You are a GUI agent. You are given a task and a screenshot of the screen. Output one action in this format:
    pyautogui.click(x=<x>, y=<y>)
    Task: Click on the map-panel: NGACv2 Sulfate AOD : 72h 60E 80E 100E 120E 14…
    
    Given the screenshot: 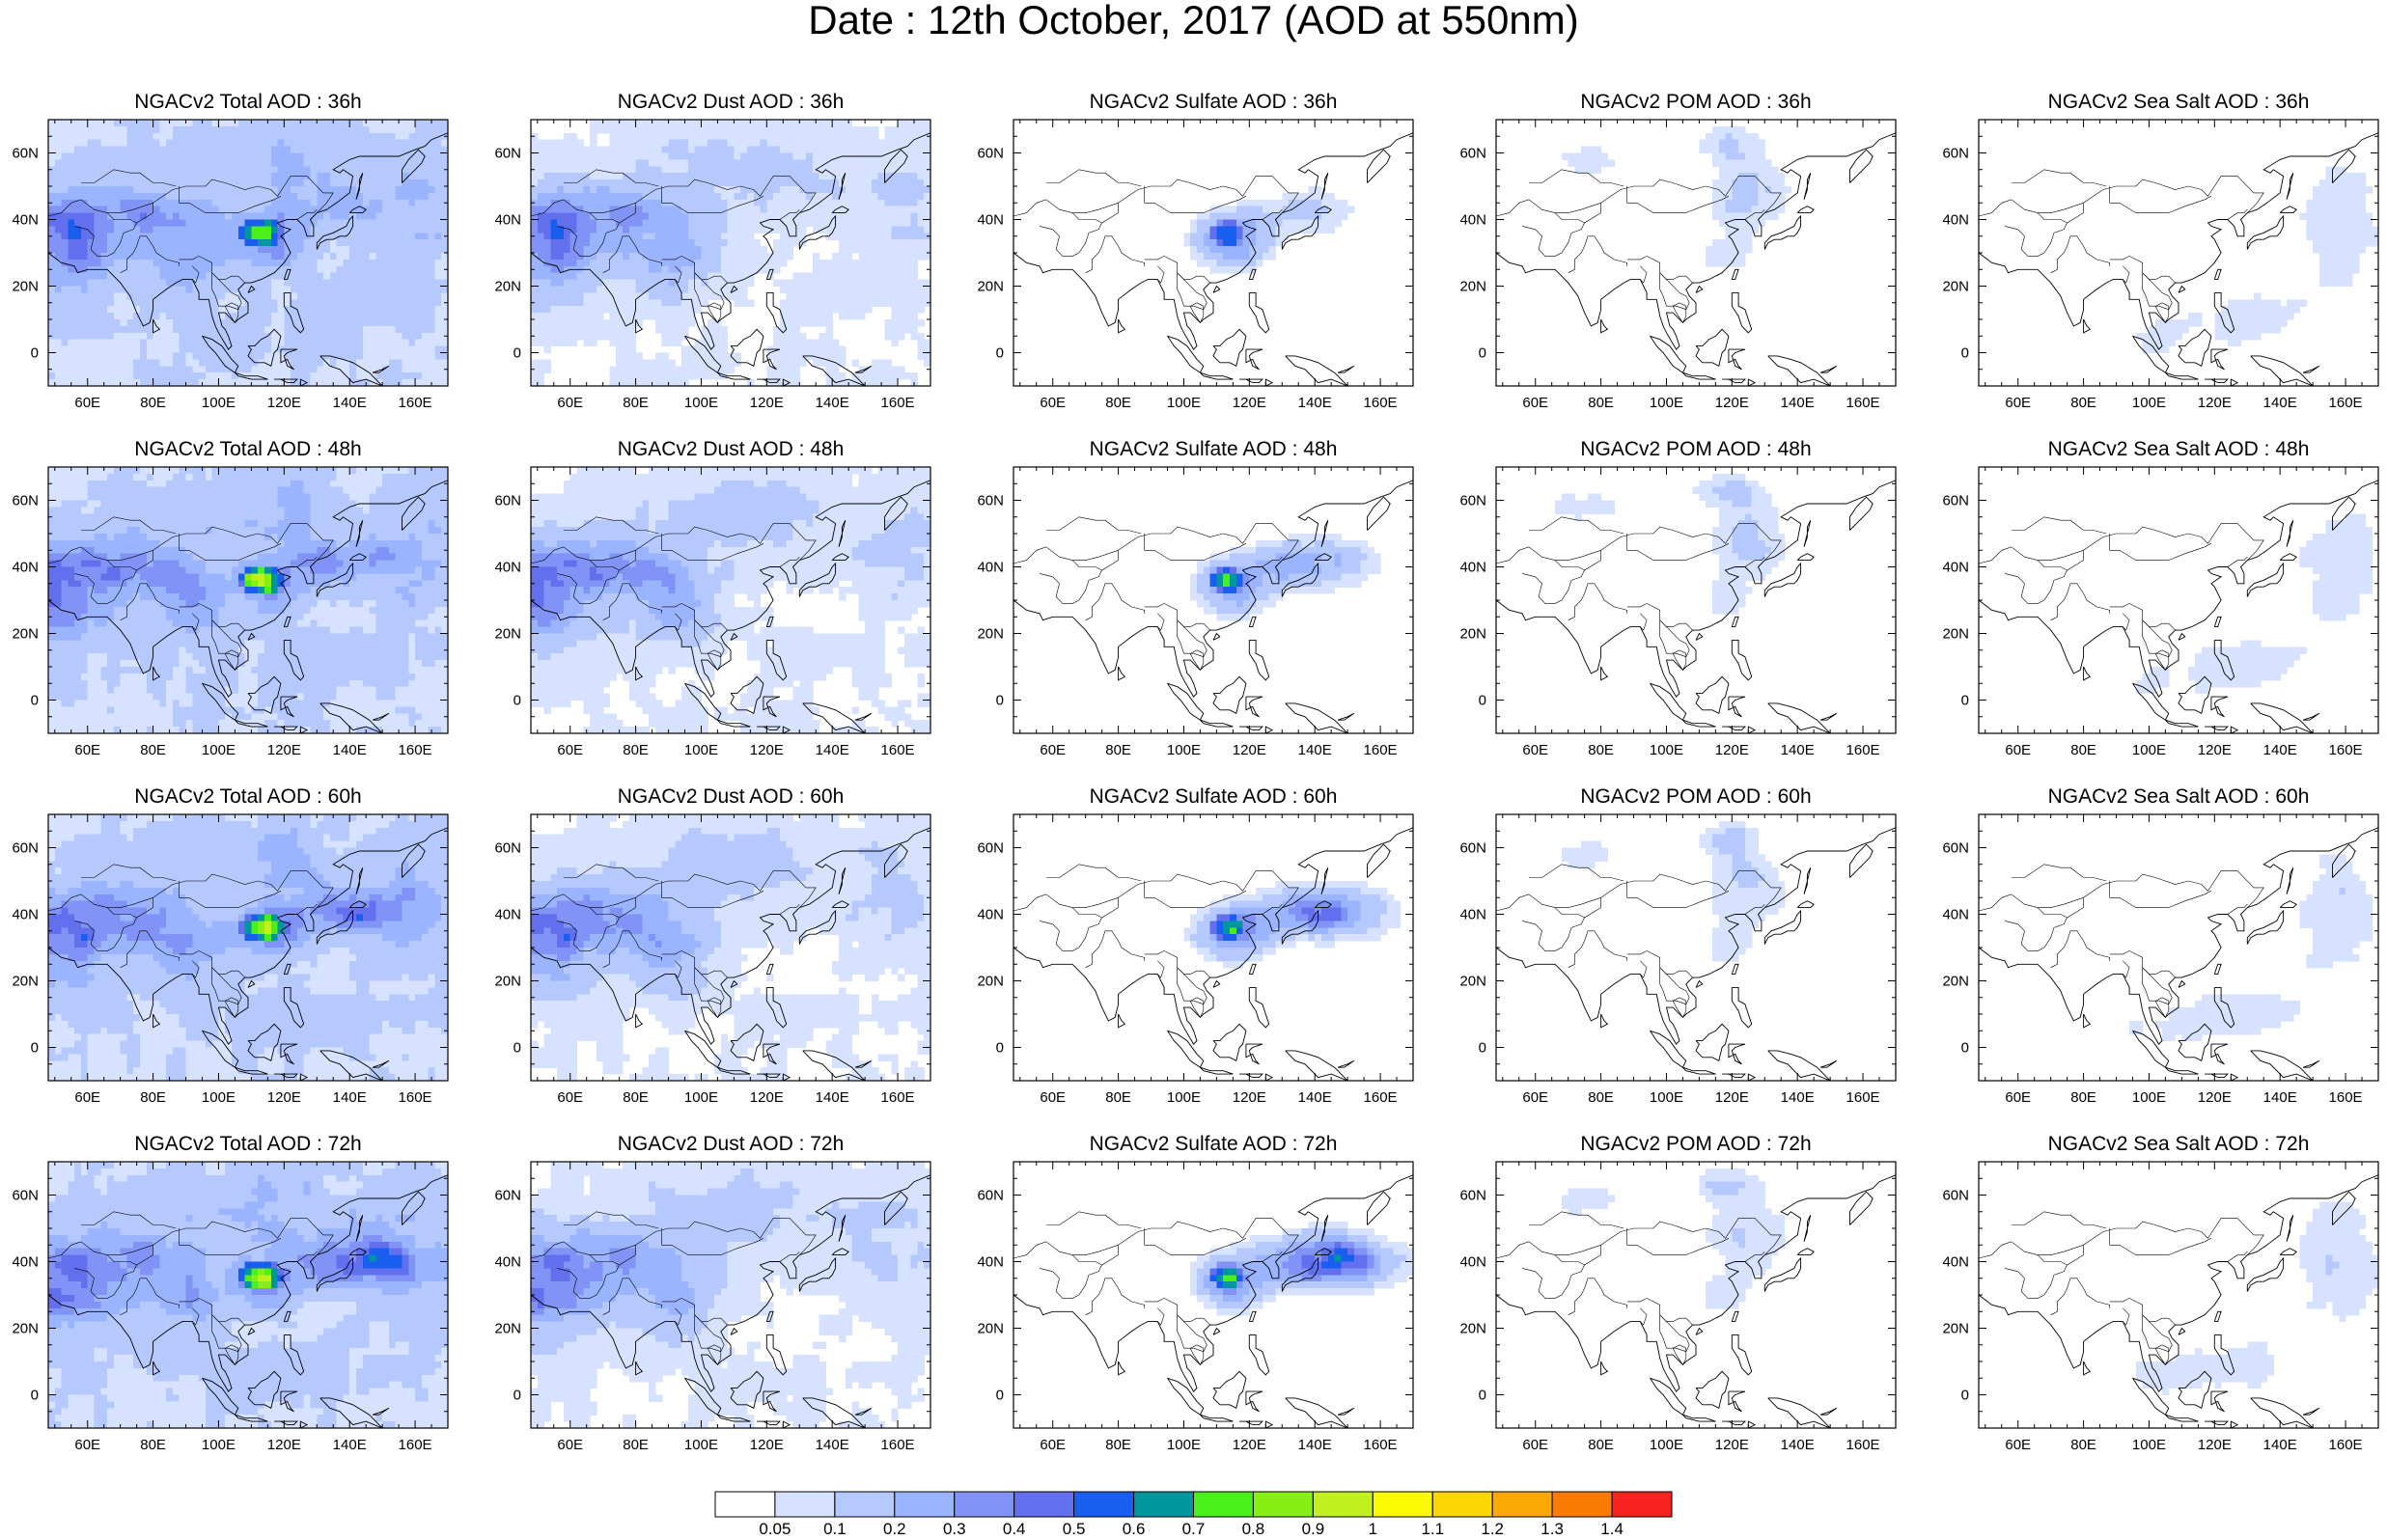 What is the action you would take?
    pyautogui.click(x=1195, y=1293)
    